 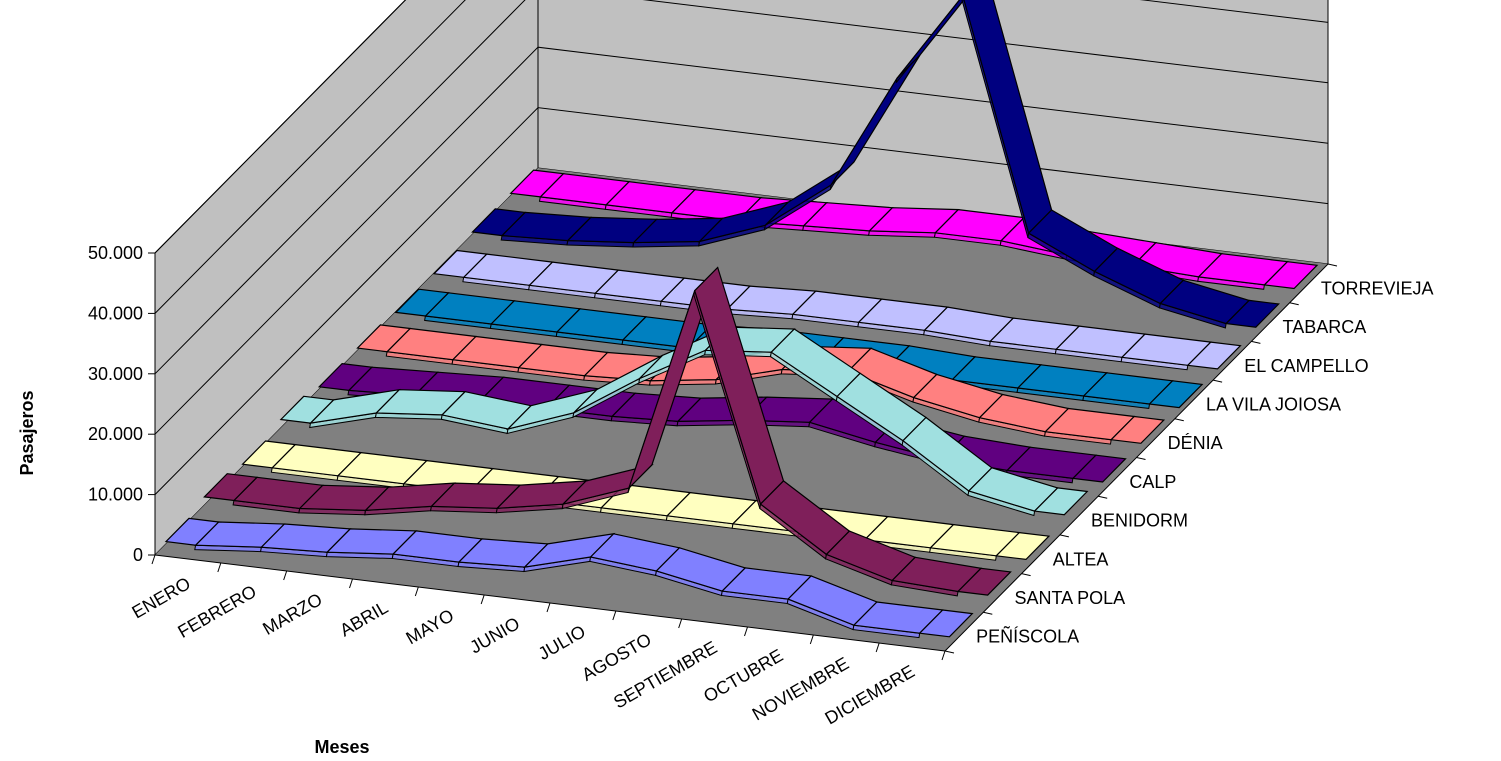 I want to click on x-tick-label: MAYO, so click(x=430, y=626).